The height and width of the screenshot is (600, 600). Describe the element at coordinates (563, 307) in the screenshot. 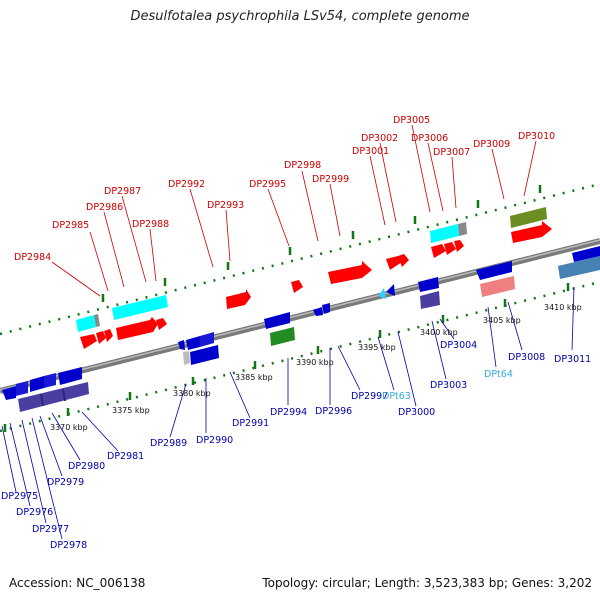

I see `scale-label-3410: 3410 kbp` at that location.